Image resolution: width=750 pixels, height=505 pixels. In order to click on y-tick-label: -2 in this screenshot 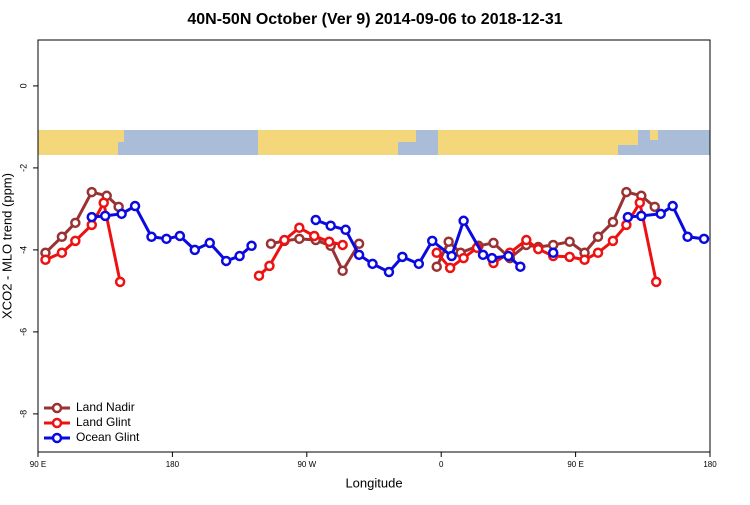, I will do `click(23, 168)`.